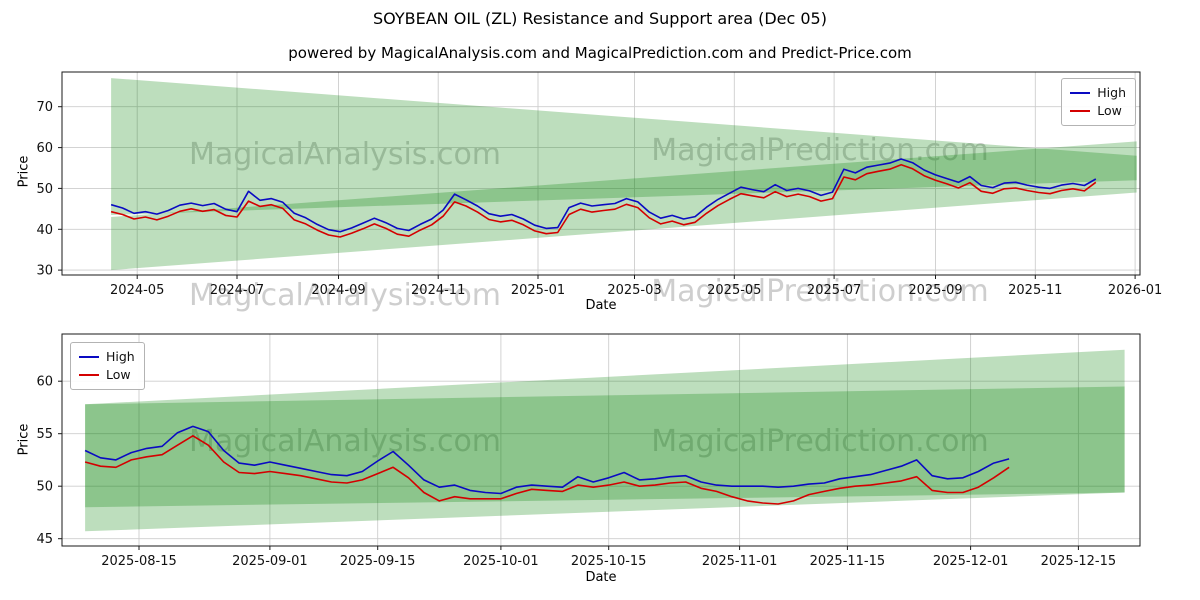  What do you see at coordinates (601, 305) in the screenshot?
I see `x-axis-label-main: Date` at bounding box center [601, 305].